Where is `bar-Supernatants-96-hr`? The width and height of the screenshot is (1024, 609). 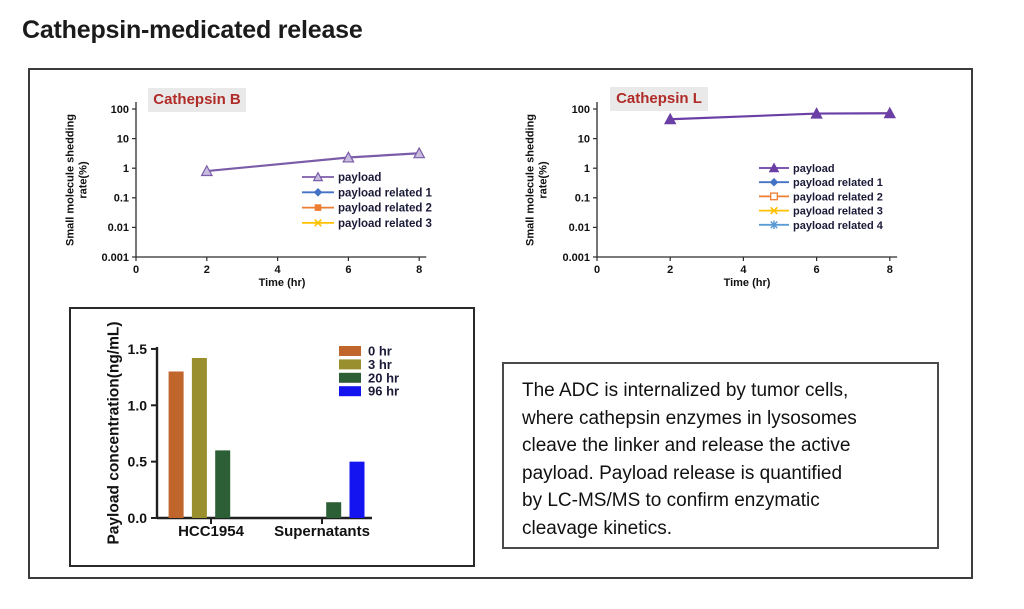
bar-Supernatants-96-hr is located at coordinates (357, 489).